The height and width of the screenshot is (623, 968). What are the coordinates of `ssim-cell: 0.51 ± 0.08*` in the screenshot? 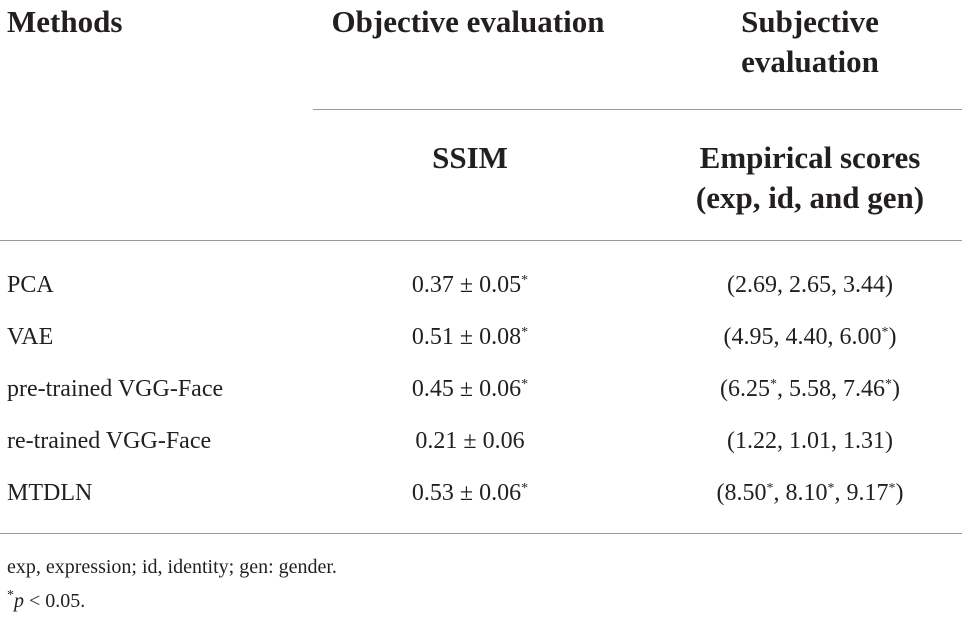 It's located at (470, 337).